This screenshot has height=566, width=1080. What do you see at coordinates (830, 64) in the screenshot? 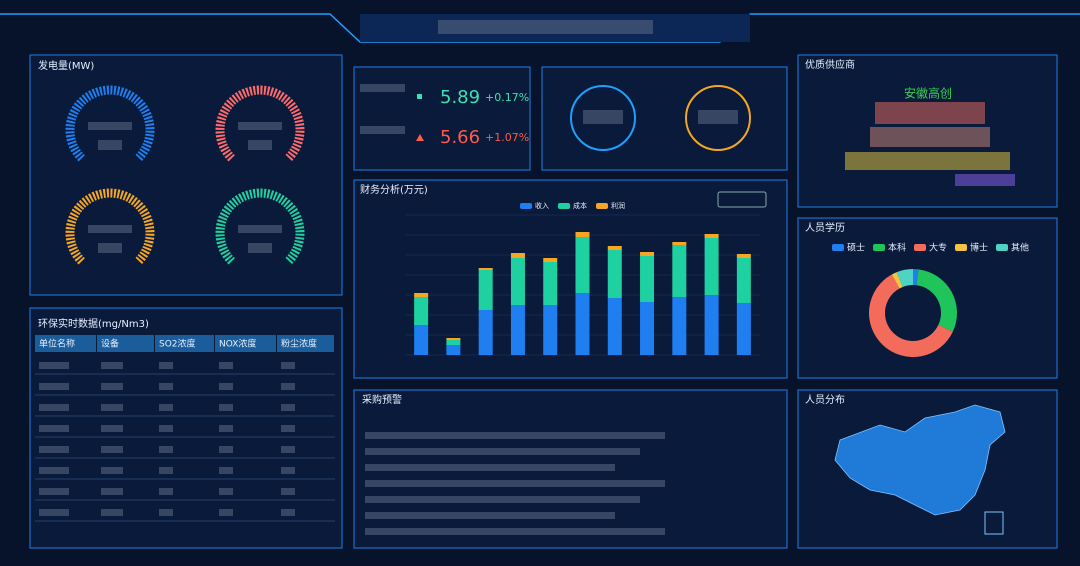
I see `panel-title: 优质供应商` at bounding box center [830, 64].